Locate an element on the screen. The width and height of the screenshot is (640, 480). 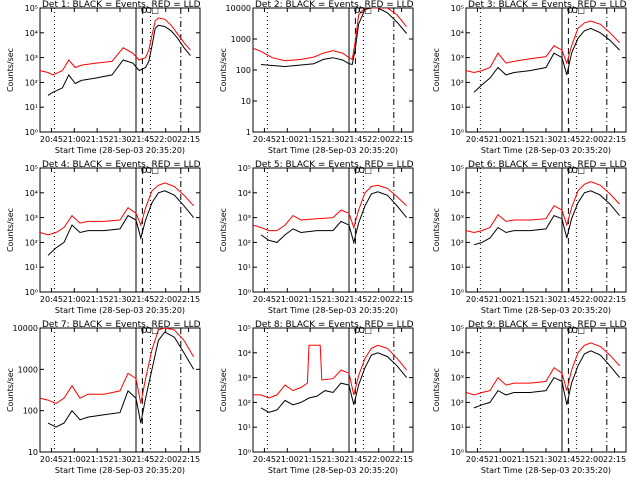
x-tick-label: 21:45 is located at coordinates (568, 139).